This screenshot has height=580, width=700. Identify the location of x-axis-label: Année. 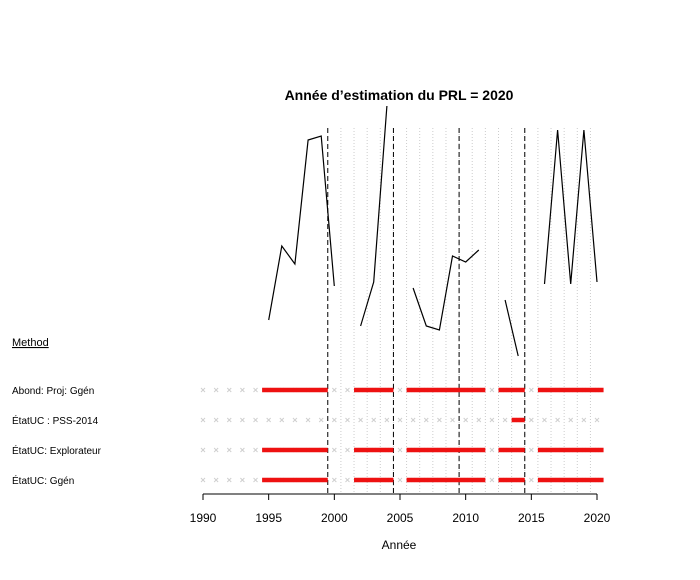
(399, 545).